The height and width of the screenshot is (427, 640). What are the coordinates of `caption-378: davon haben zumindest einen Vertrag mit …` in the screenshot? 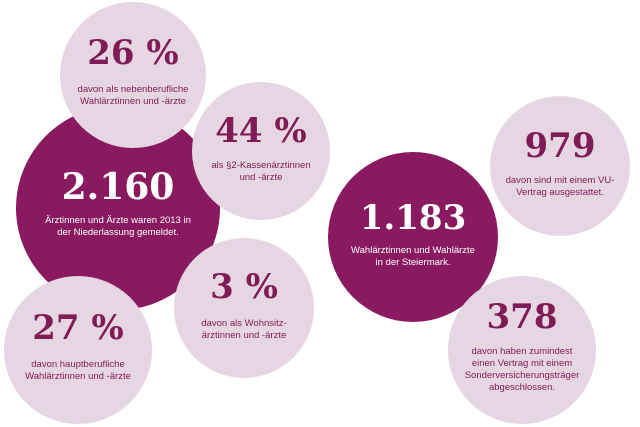 It's located at (522, 369).